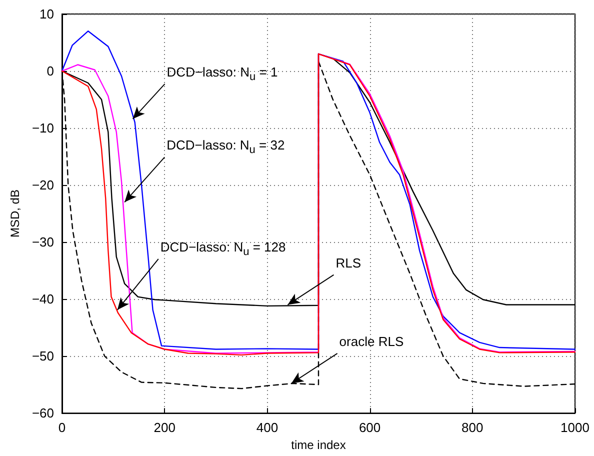 Image resolution: width=594 pixels, height=456 pixels. What do you see at coordinates (43, 185) in the screenshot?
I see `y-tick-label: −20` at bounding box center [43, 185].